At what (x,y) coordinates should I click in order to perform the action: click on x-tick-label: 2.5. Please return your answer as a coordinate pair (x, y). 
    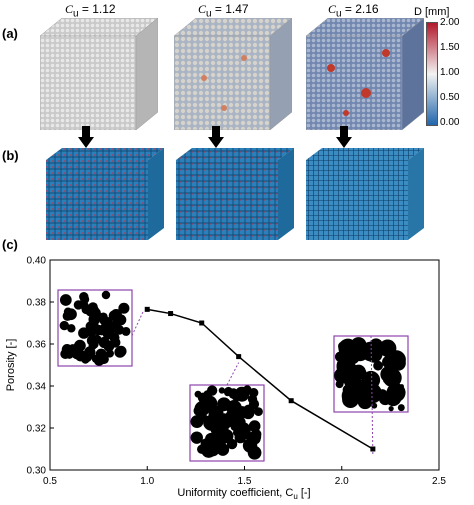
    Looking at the image, I should click on (439, 481).